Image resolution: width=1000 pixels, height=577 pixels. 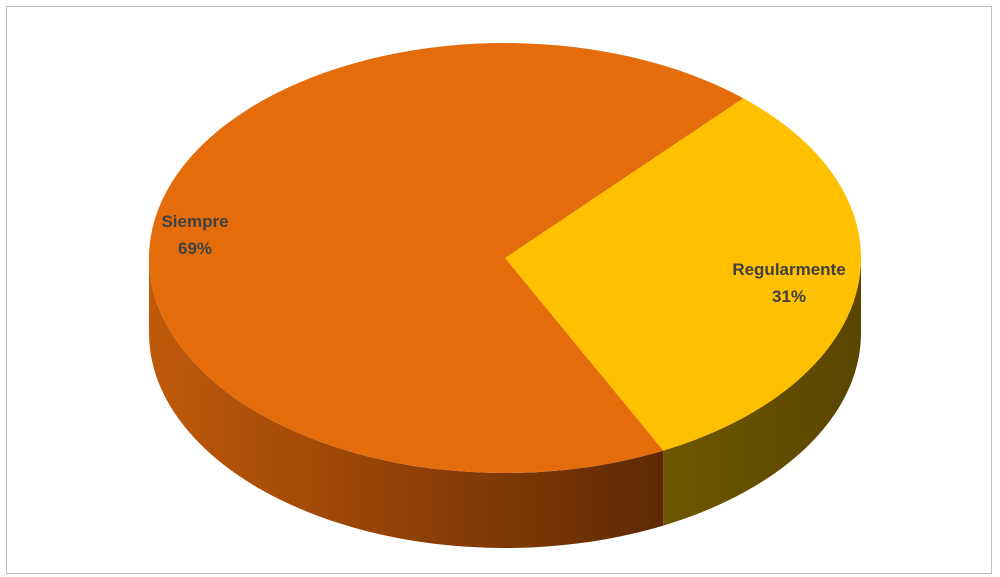 I want to click on slice-label-regularmente-name: Regularmente, so click(x=788, y=269).